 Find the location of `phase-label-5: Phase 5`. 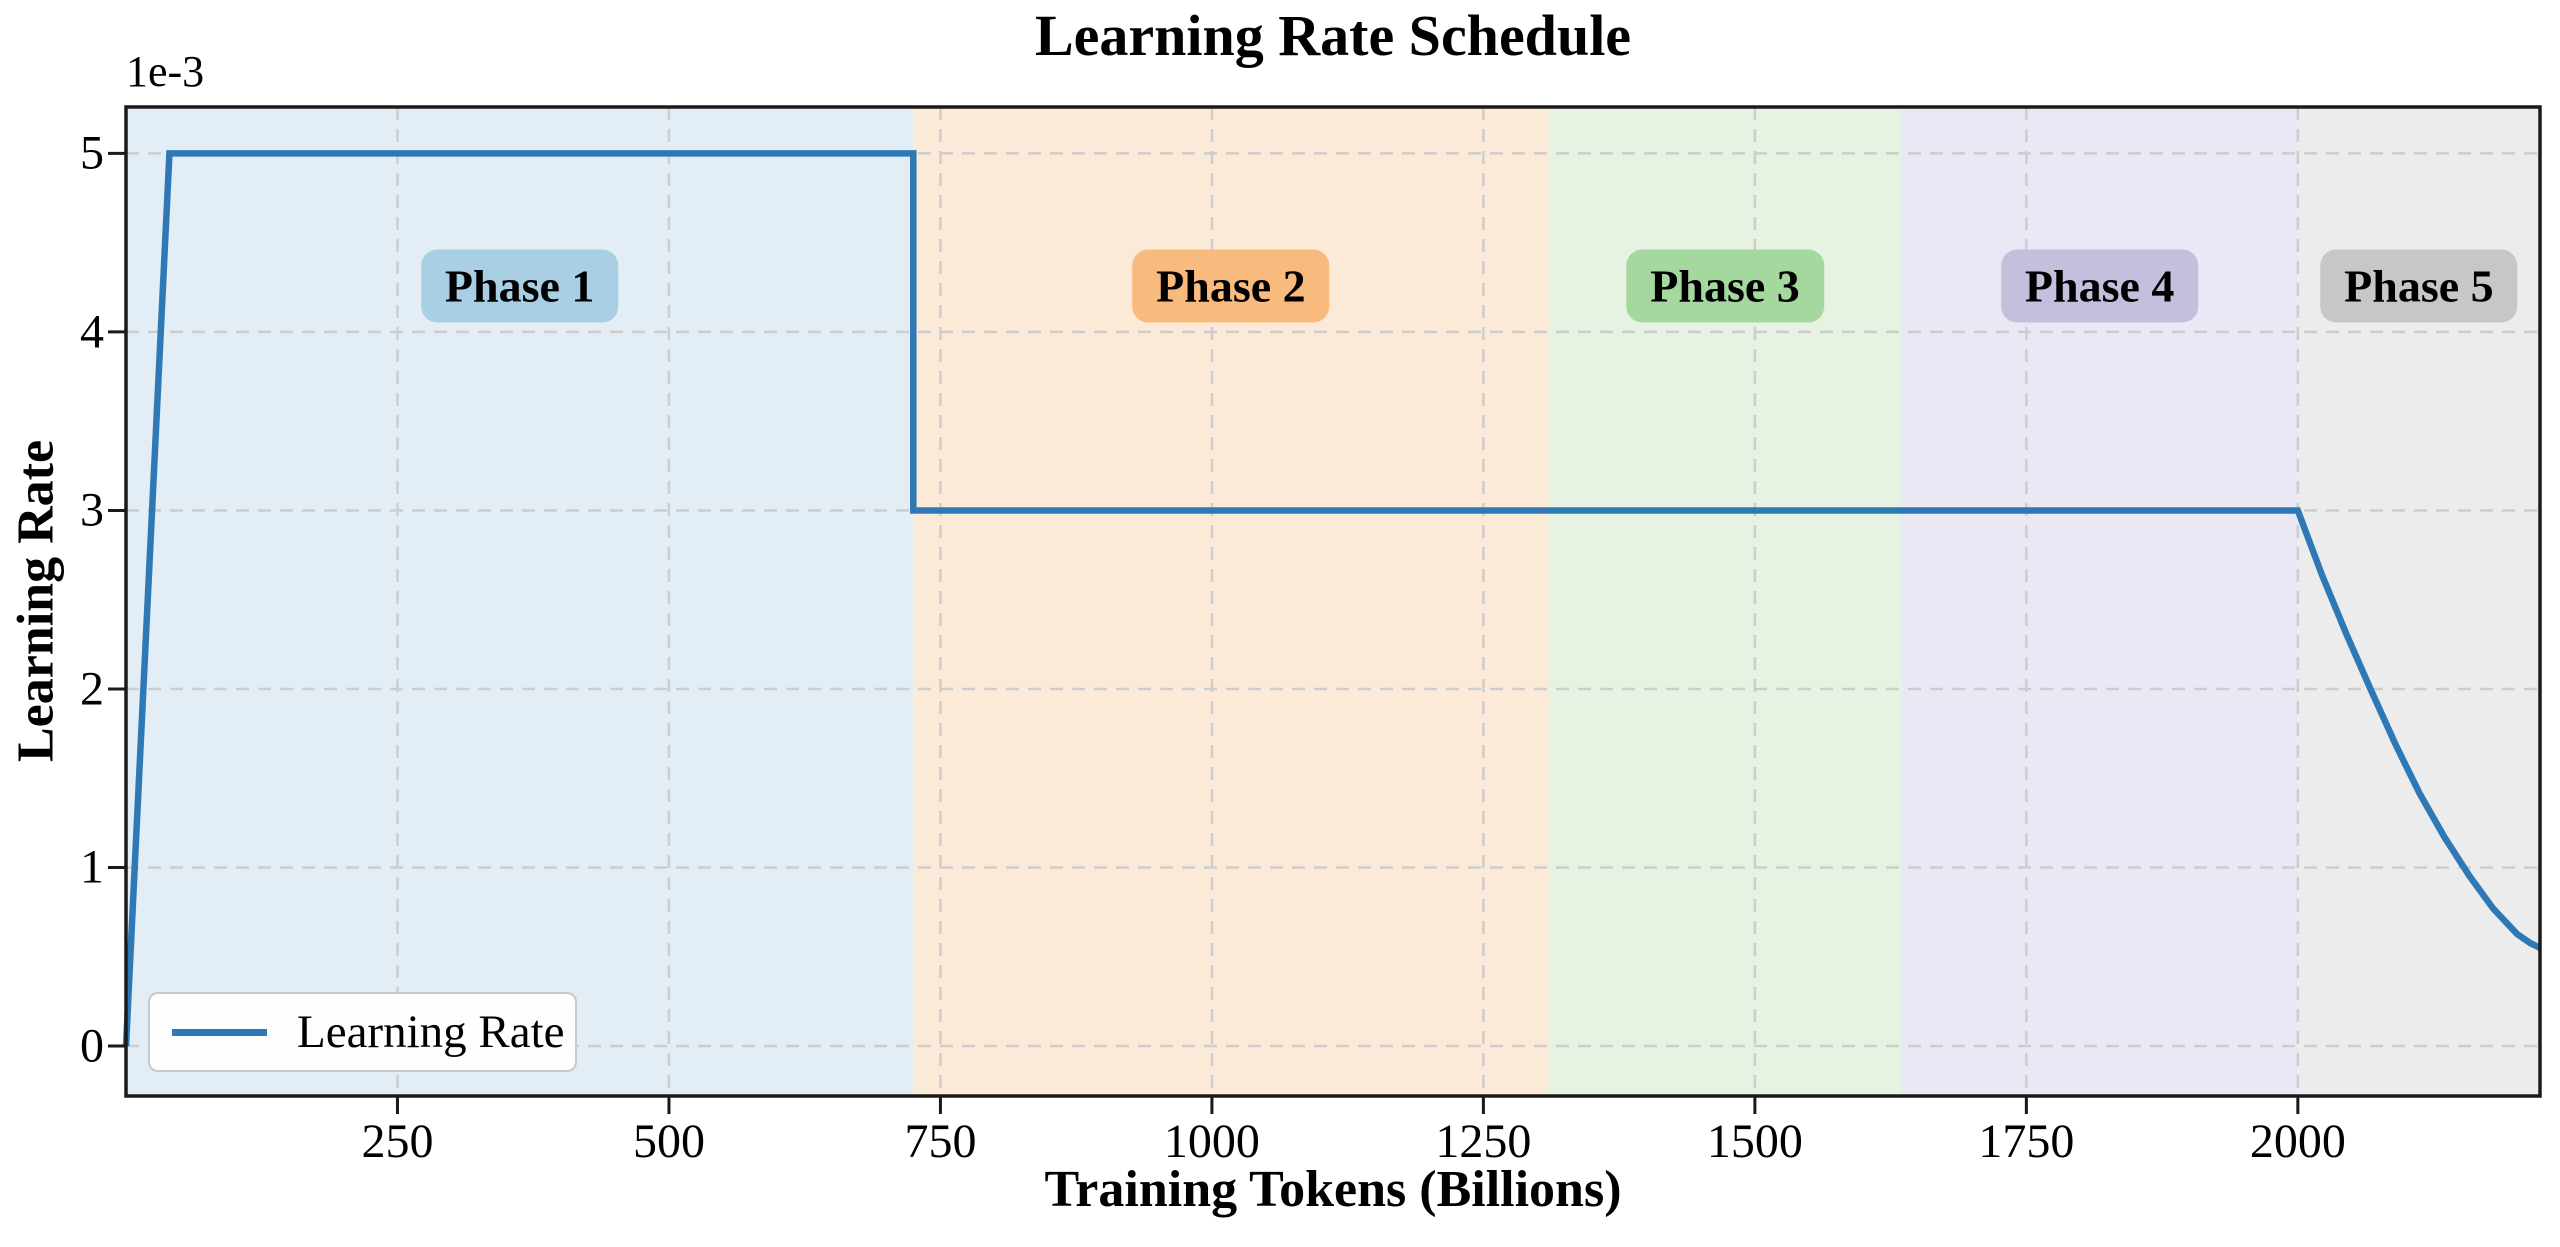

phase-label-5: Phase 5 is located at coordinates (2419, 286).